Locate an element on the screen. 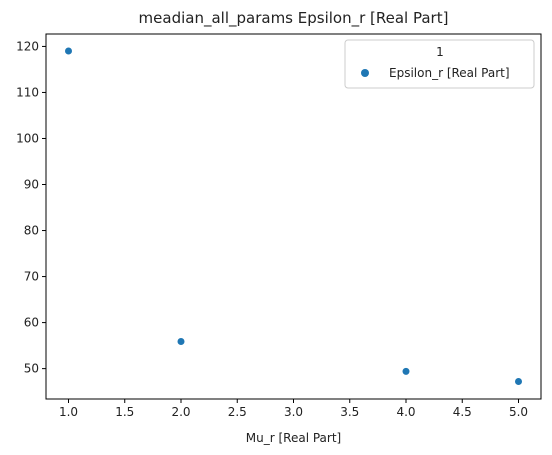 The width and height of the screenshot is (552, 455). y-tick-label: 100 is located at coordinates (27, 138).